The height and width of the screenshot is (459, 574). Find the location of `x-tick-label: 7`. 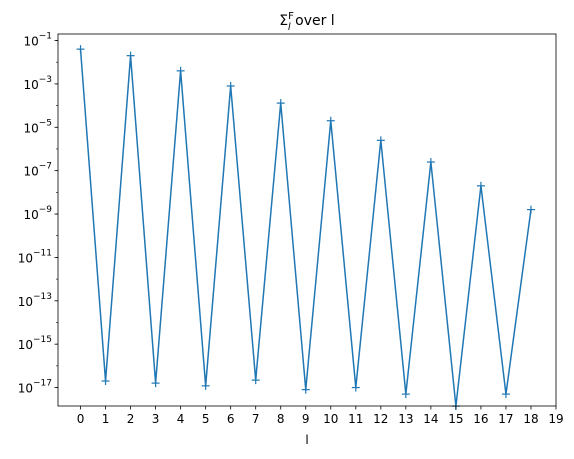

x-tick-label: 7 is located at coordinates (256, 419).